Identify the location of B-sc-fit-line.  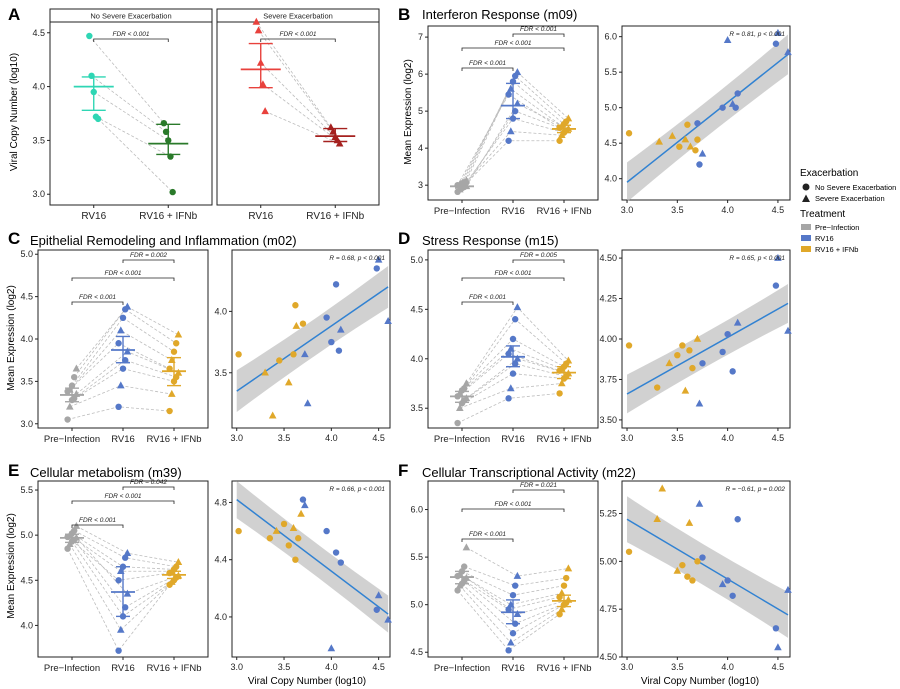
(707, 118).